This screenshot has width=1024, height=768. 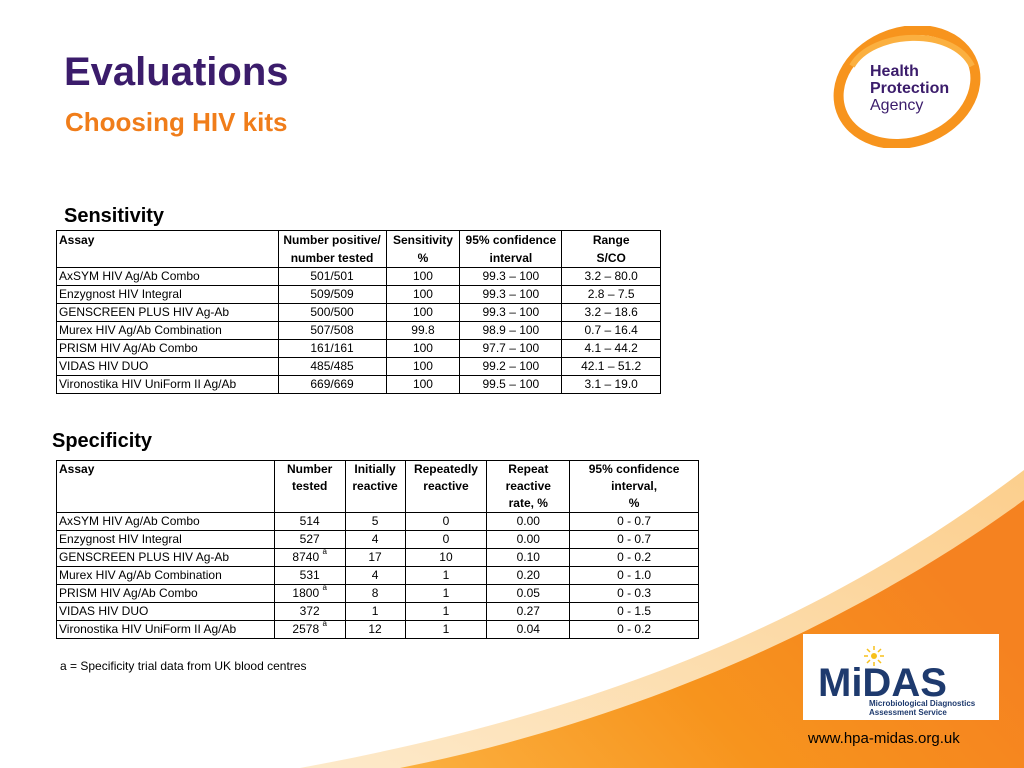 What do you see at coordinates (114, 216) in the screenshot?
I see `sensitivity-heading: Sensitivity` at bounding box center [114, 216].